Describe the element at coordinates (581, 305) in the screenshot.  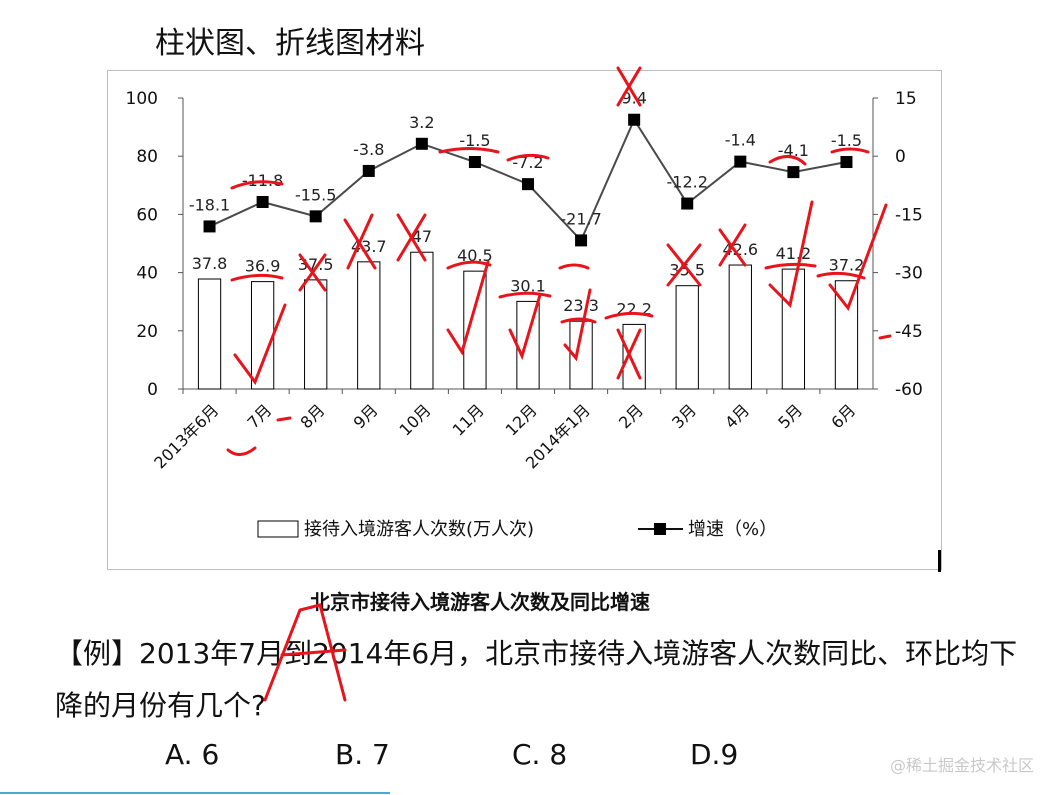
I see `bar-value-label: 23.3` at that location.